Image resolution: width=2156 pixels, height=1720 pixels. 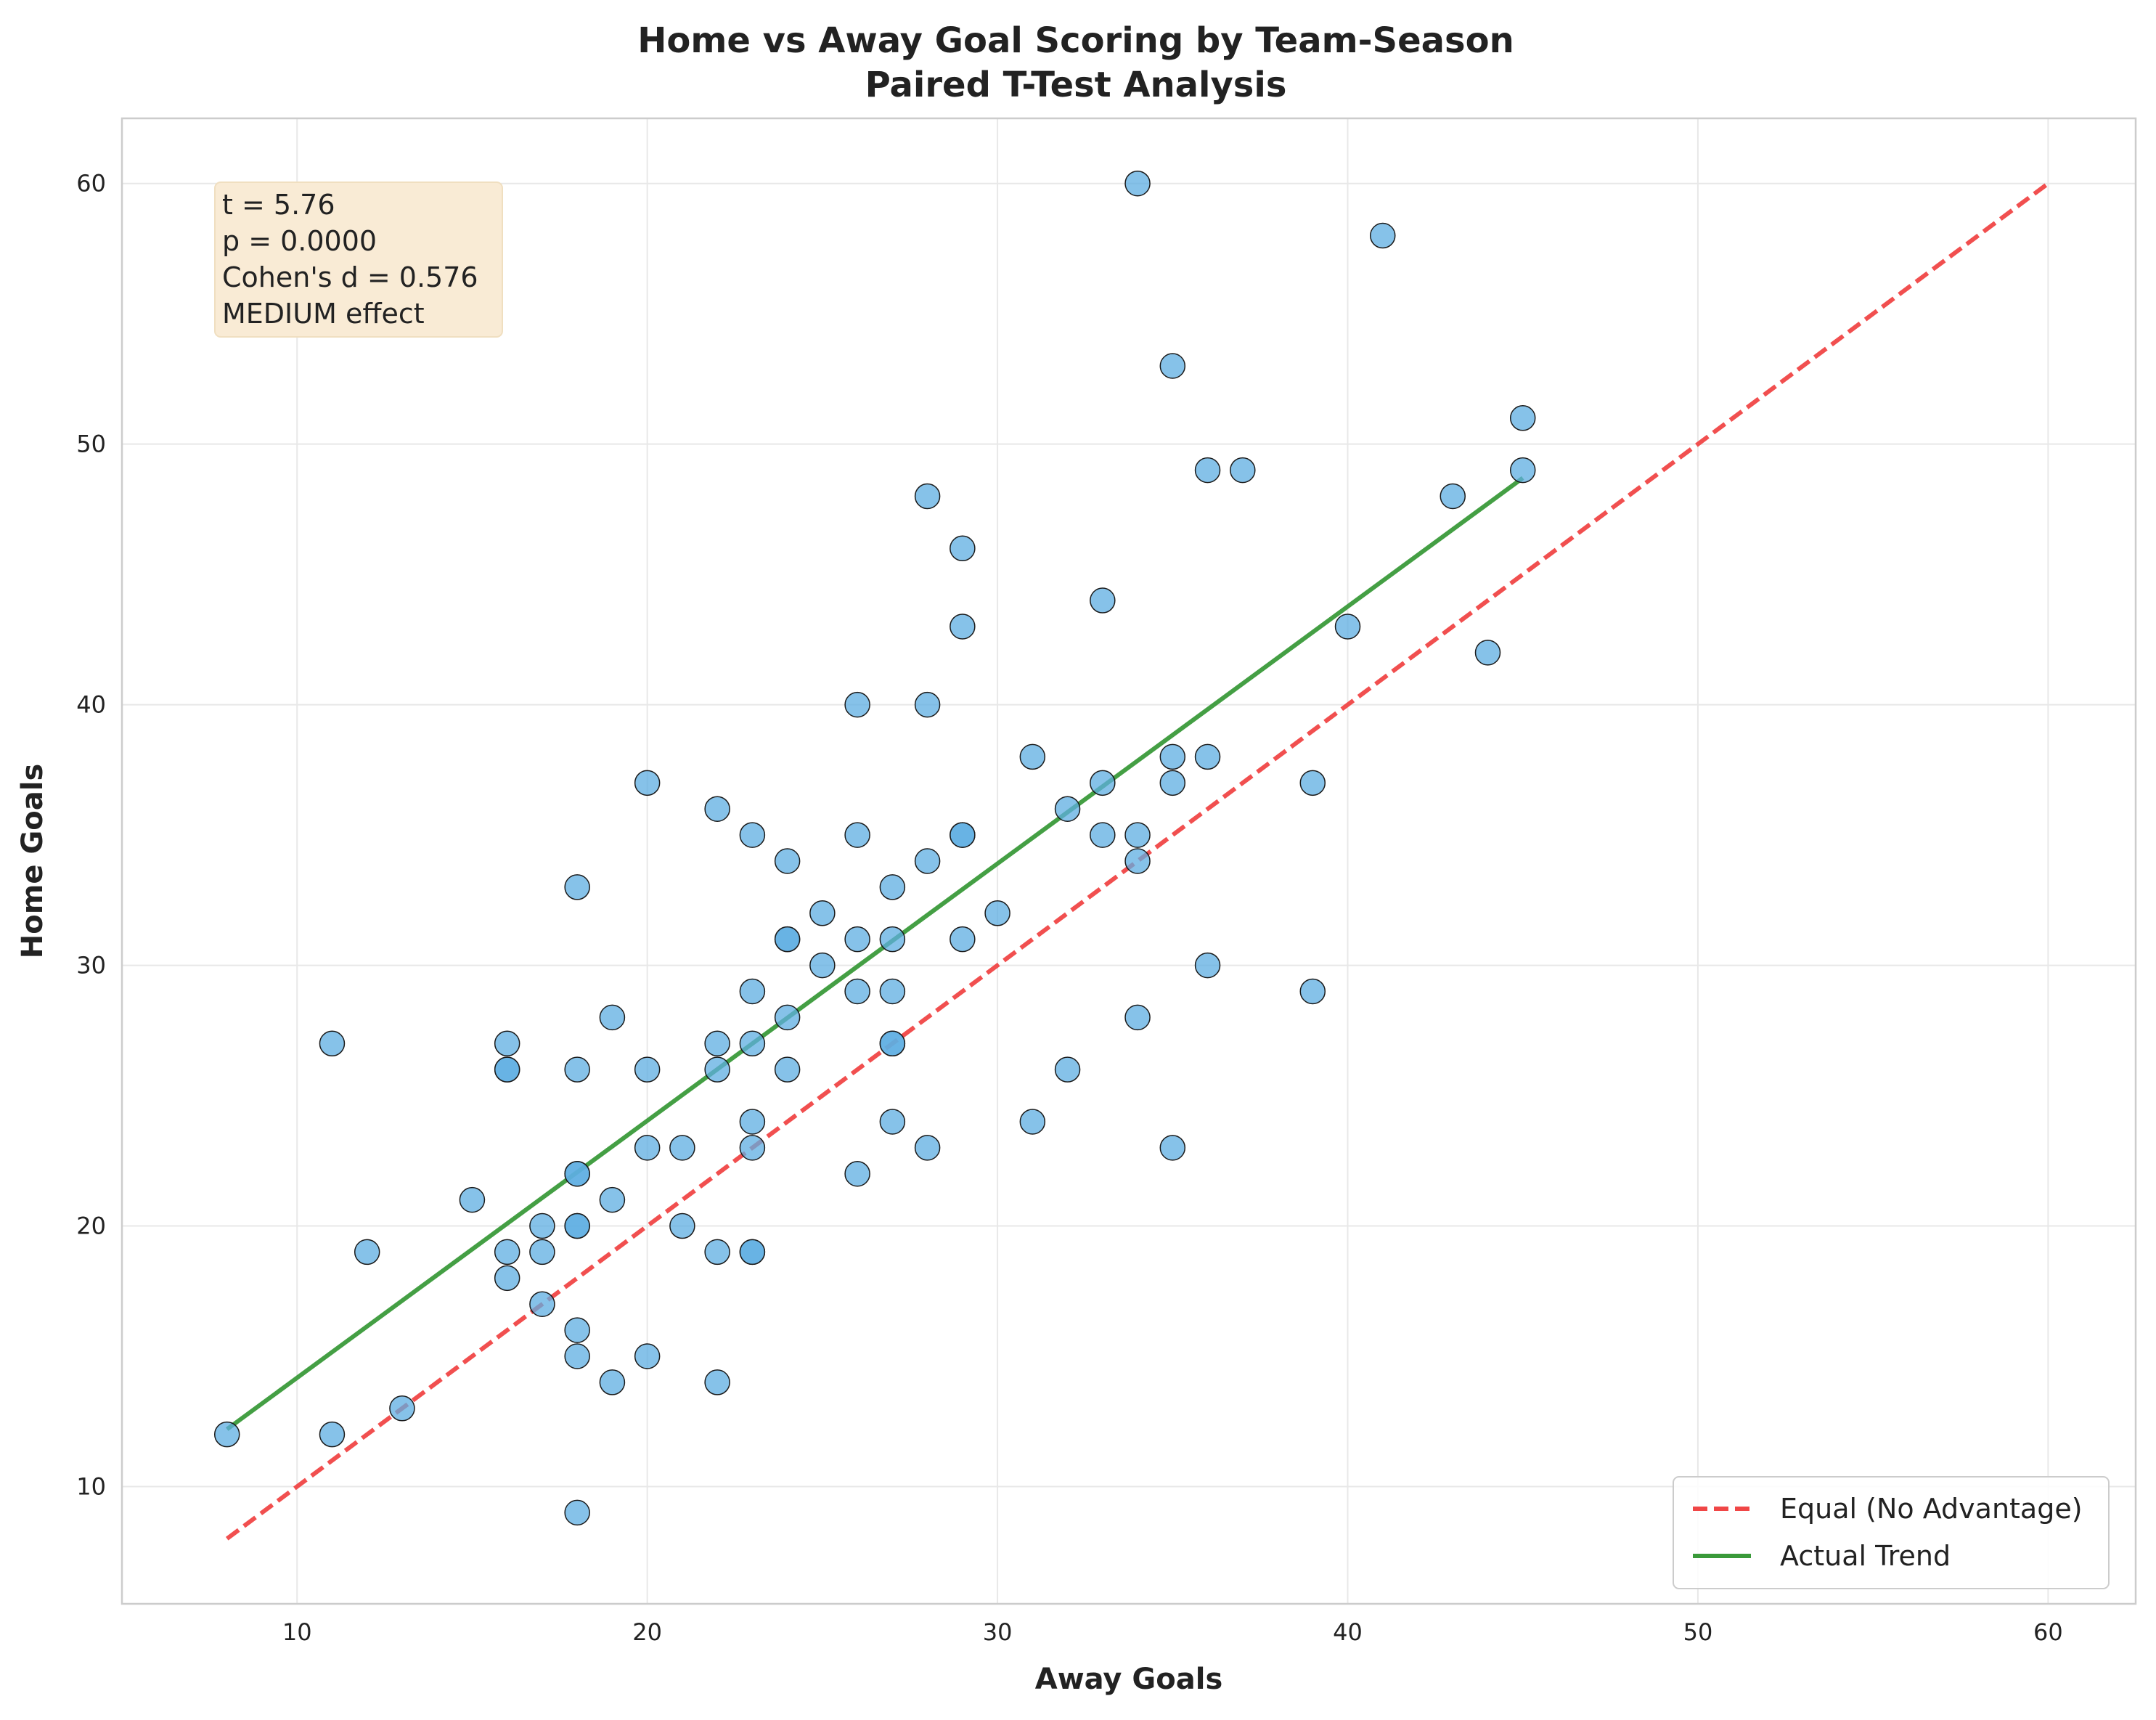 I want to click on y-axis-label: Home Goals, so click(x=33, y=861).